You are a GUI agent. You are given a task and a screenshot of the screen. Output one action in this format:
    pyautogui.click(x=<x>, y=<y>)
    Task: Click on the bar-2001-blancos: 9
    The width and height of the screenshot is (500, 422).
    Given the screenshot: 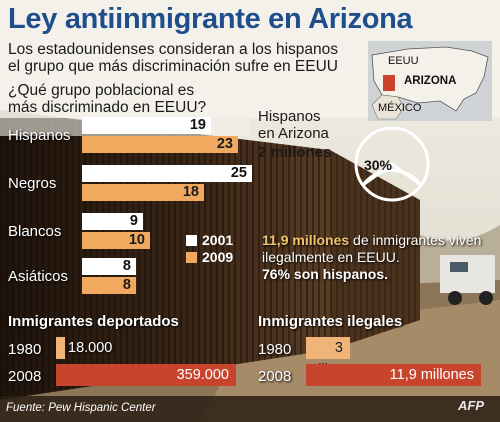 What is the action you would take?
    pyautogui.click(x=112, y=221)
    